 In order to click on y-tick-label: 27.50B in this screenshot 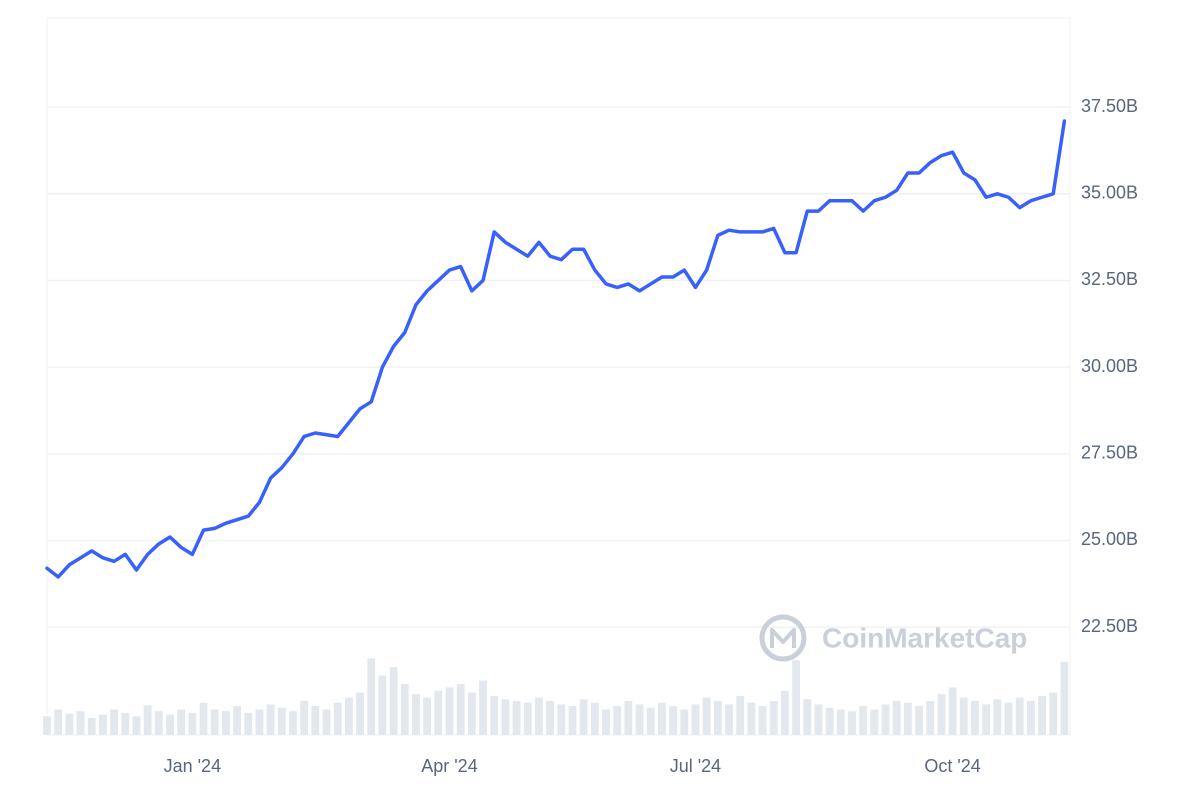, I will do `click(1109, 453)`.